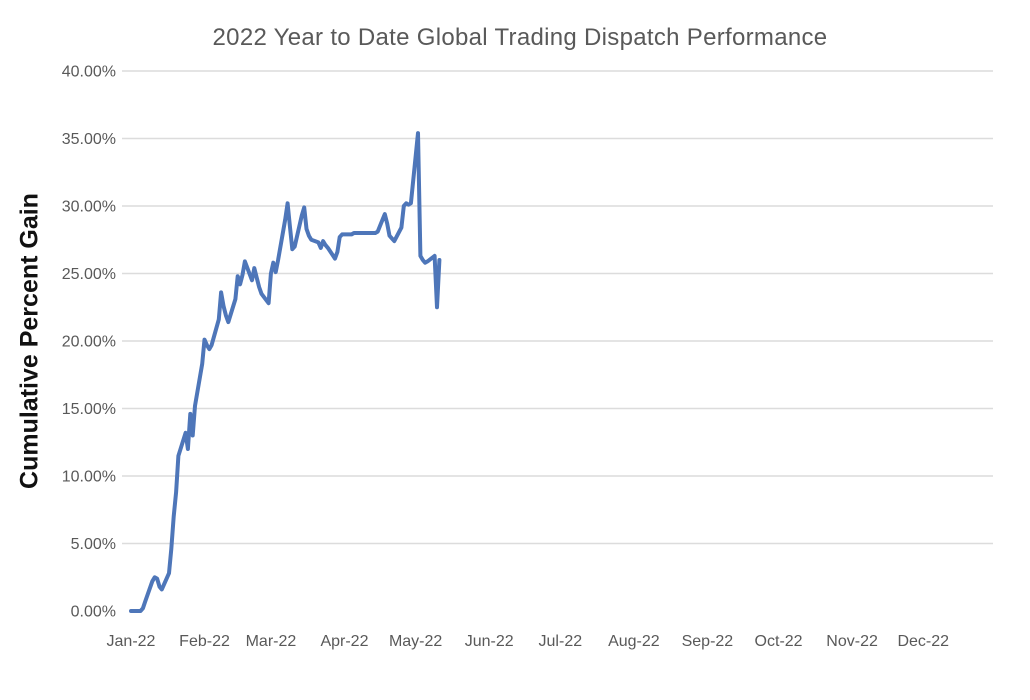  I want to click on x-tick-label: Jun-22, so click(489, 641).